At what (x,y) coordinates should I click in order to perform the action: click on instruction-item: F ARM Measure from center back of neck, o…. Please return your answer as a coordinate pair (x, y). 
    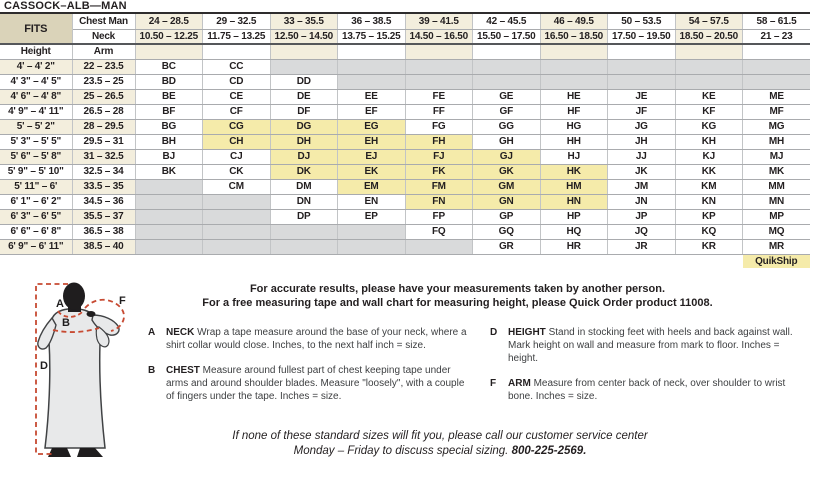
    Looking at the image, I should click on (650, 390).